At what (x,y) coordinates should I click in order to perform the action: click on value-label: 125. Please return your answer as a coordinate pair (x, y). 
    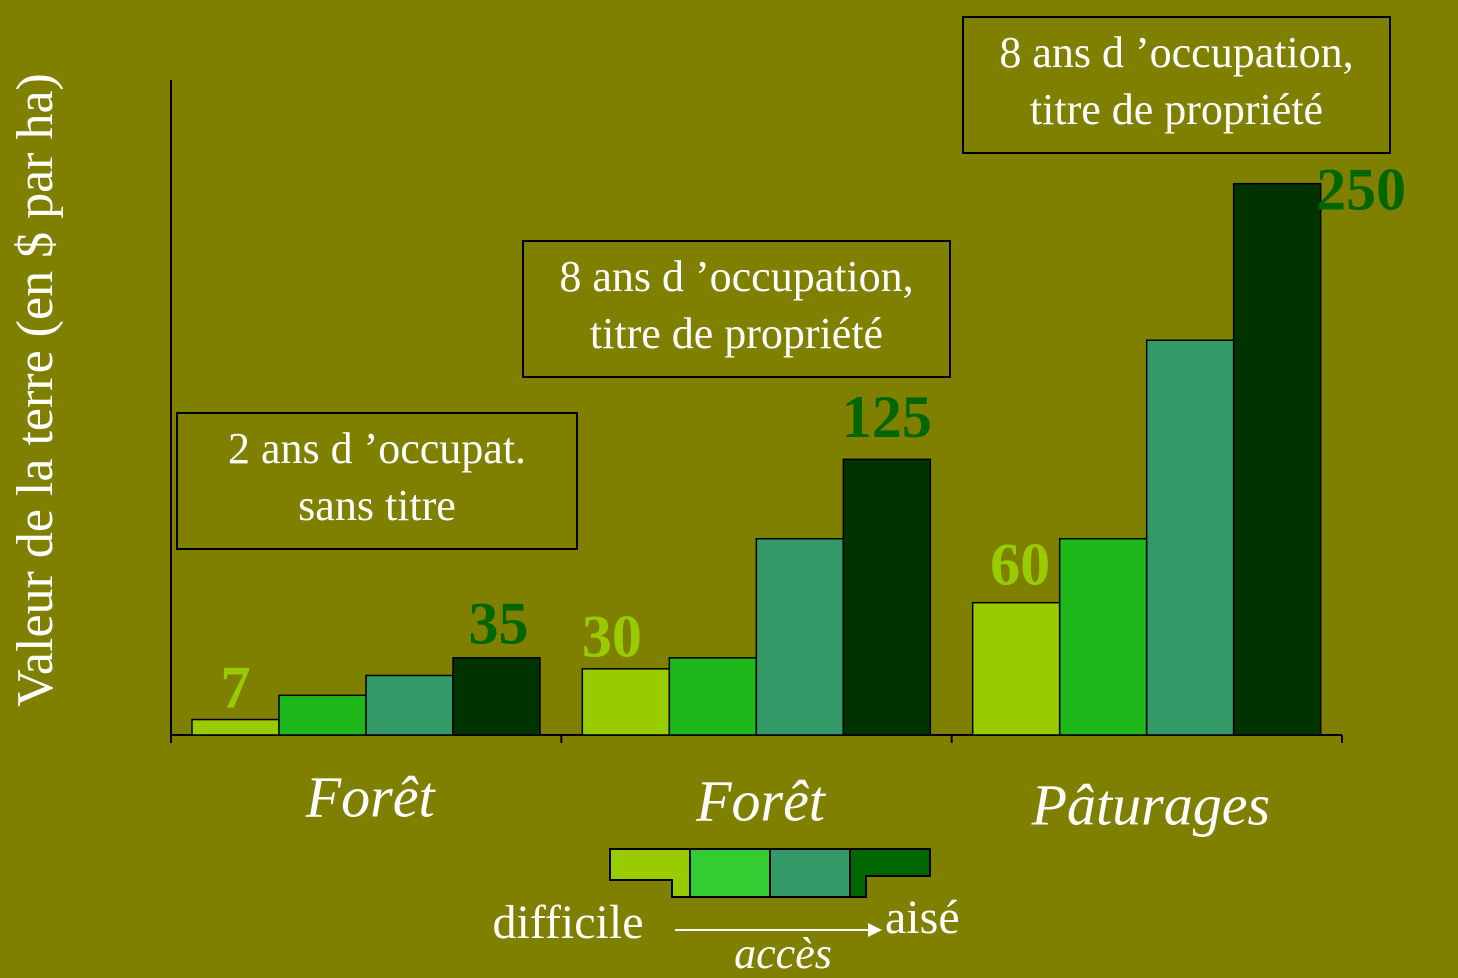
    Looking at the image, I should click on (887, 417).